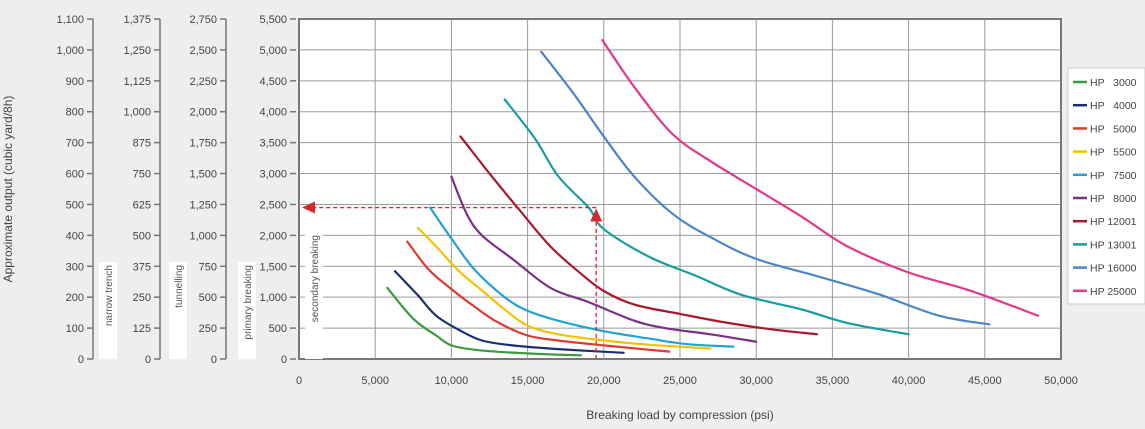  I want to click on y-tick-label: 800, so click(75, 113).